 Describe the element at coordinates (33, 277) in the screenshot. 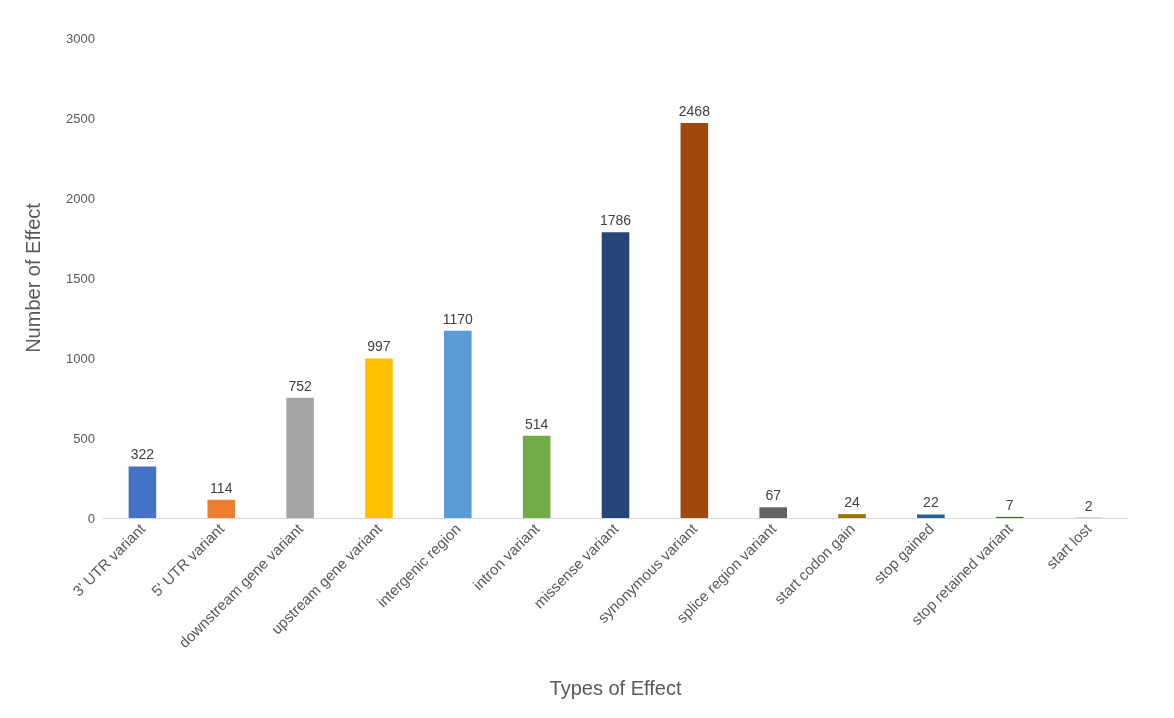

I see `y-axis-title: Number of Effect` at that location.